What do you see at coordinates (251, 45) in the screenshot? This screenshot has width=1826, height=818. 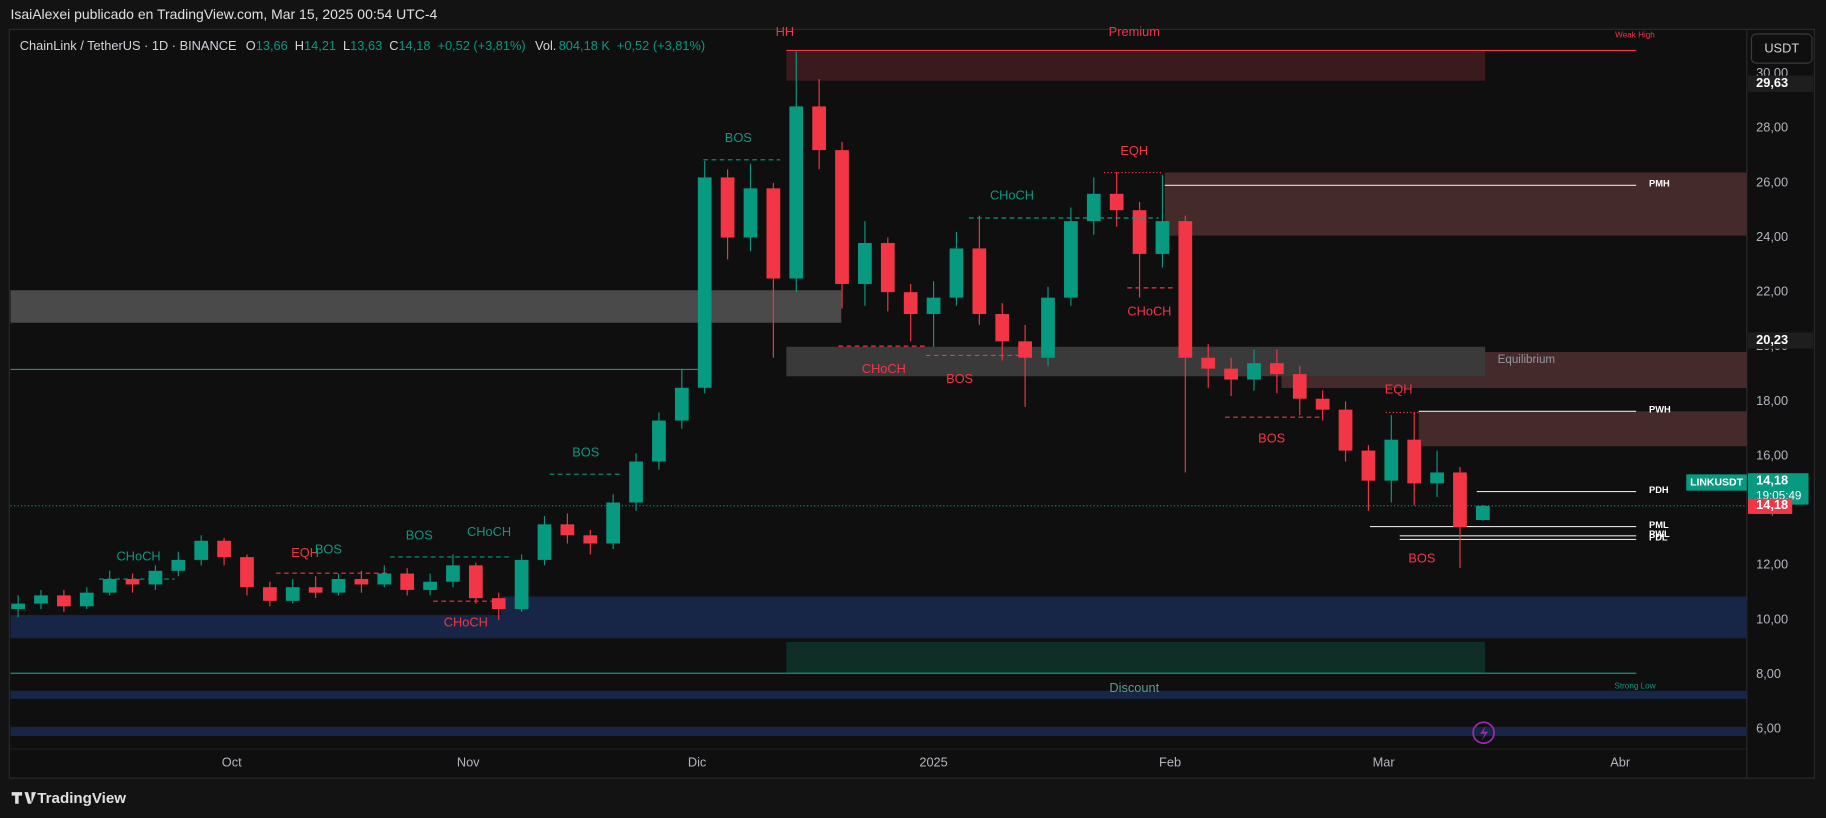 I see `legend-key: O` at bounding box center [251, 45].